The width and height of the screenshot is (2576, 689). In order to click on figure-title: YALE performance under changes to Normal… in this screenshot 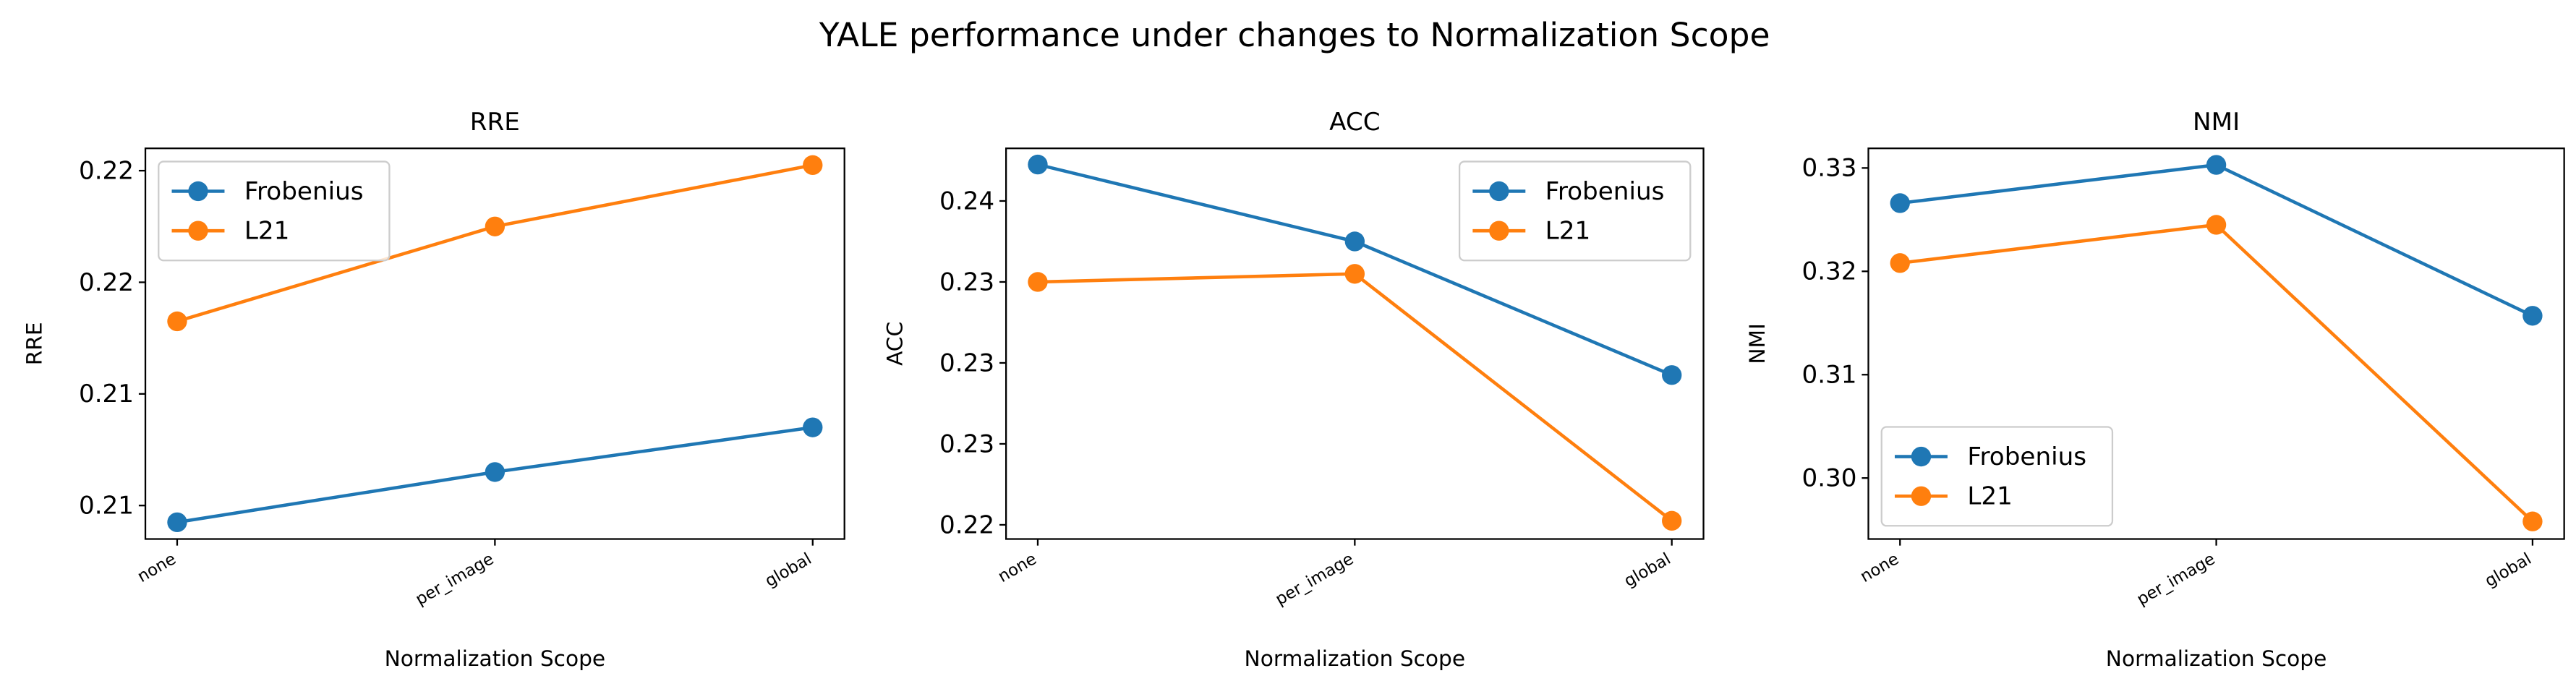, I will do `click(1294, 35)`.